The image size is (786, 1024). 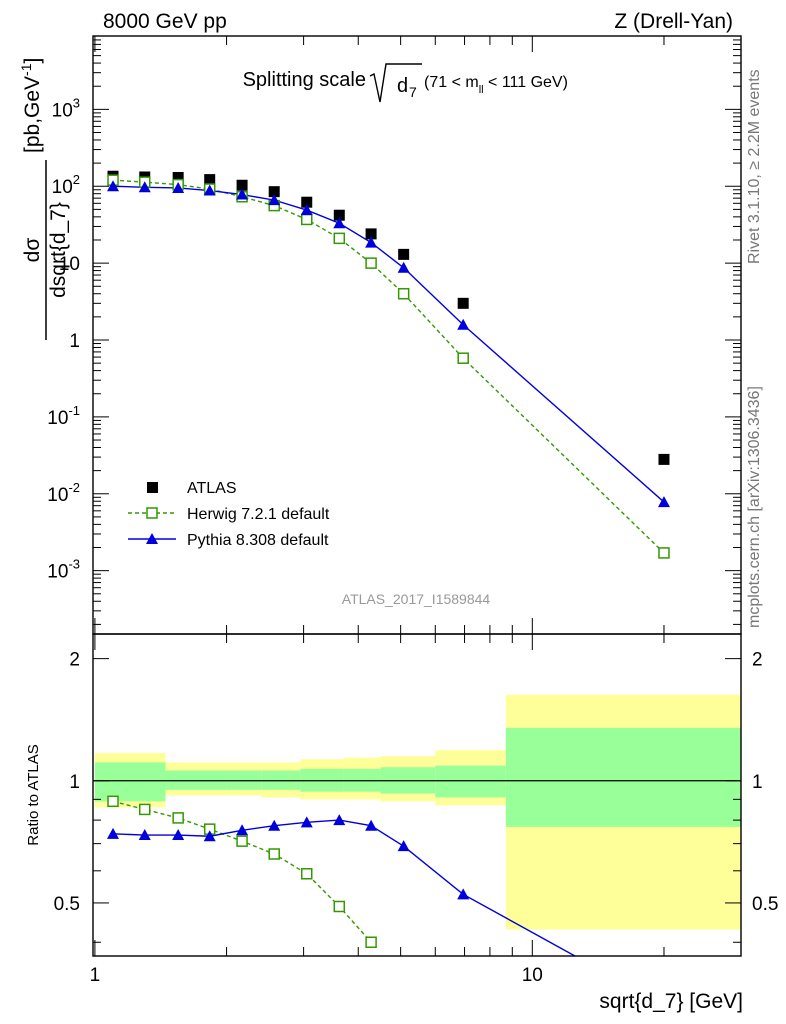 What do you see at coordinates (165, 21) in the screenshot?
I see `header-left: 8000 GeV pp` at bounding box center [165, 21].